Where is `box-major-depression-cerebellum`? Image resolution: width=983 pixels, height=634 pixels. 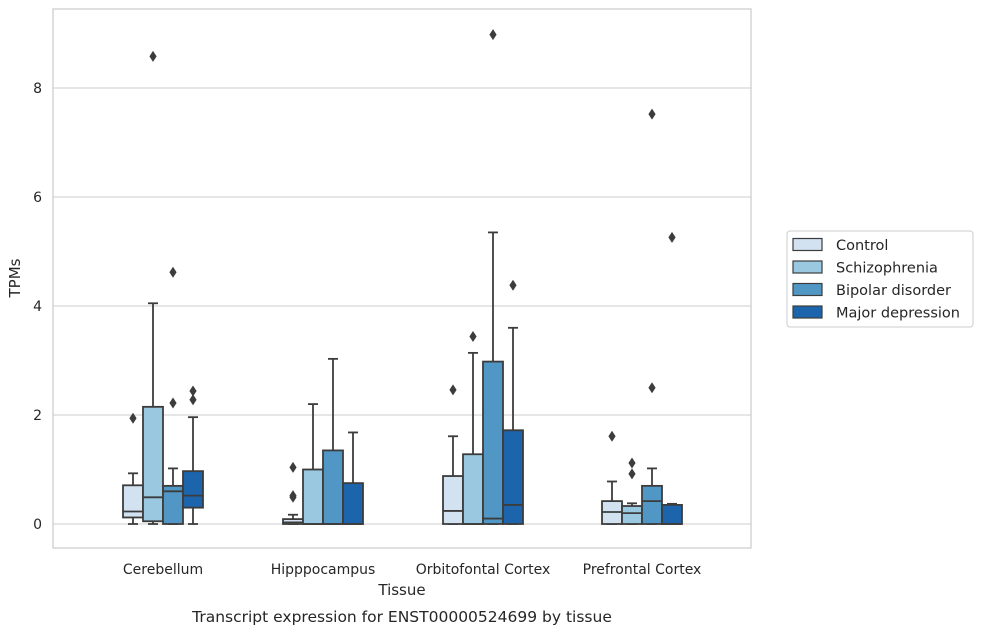
box-major-depression-cerebellum is located at coordinates (193, 455).